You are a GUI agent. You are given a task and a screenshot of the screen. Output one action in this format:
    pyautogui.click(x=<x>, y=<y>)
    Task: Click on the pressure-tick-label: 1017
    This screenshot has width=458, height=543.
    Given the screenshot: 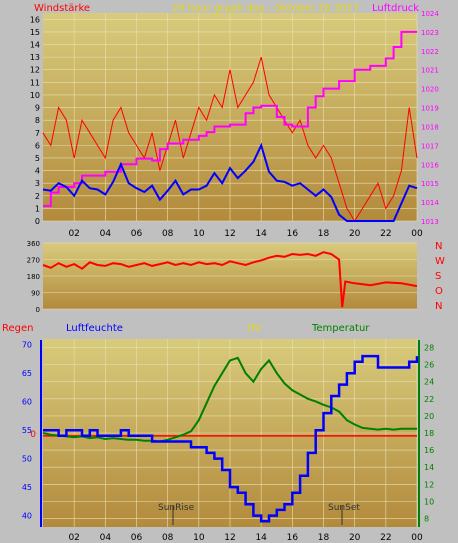 What is the action you would take?
    pyautogui.click(x=430, y=146)
    